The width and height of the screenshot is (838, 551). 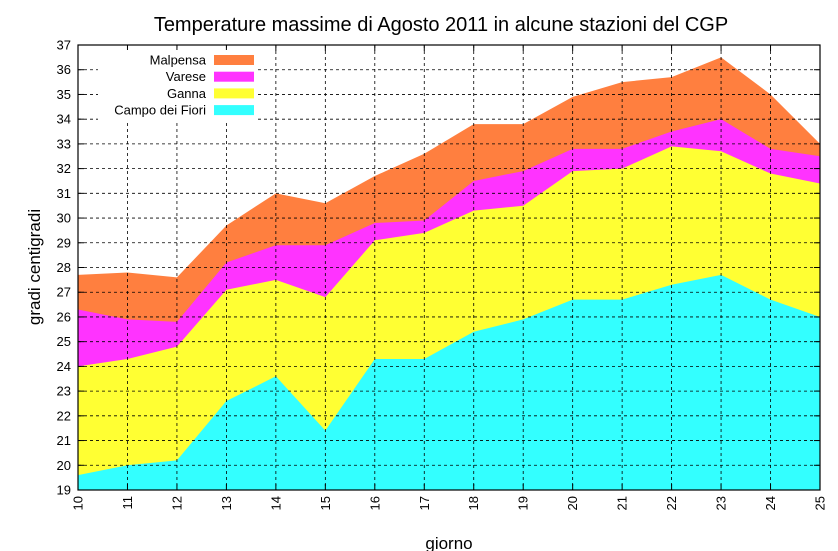 What do you see at coordinates (473, 503) in the screenshot?
I see `x-tick-label: 18` at bounding box center [473, 503].